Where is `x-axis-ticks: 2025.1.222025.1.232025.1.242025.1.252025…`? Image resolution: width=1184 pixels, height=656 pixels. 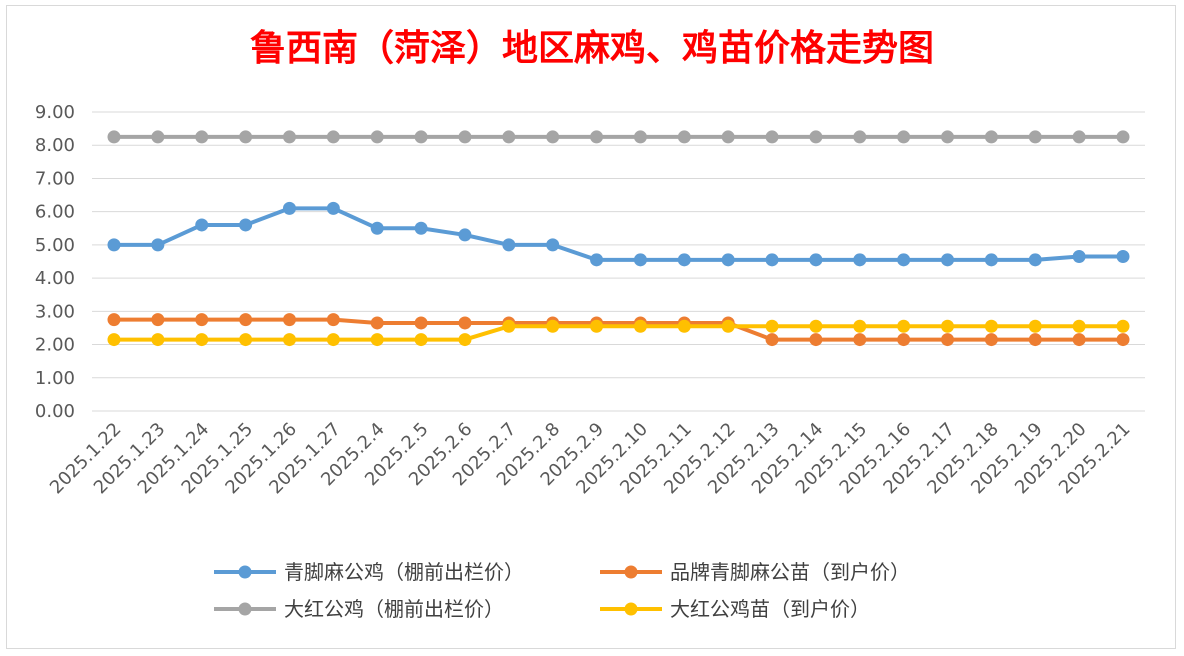 x-axis-ticks: 2025.1.222025.1.232025.1.242025.1.252025… is located at coordinates (590, 459).